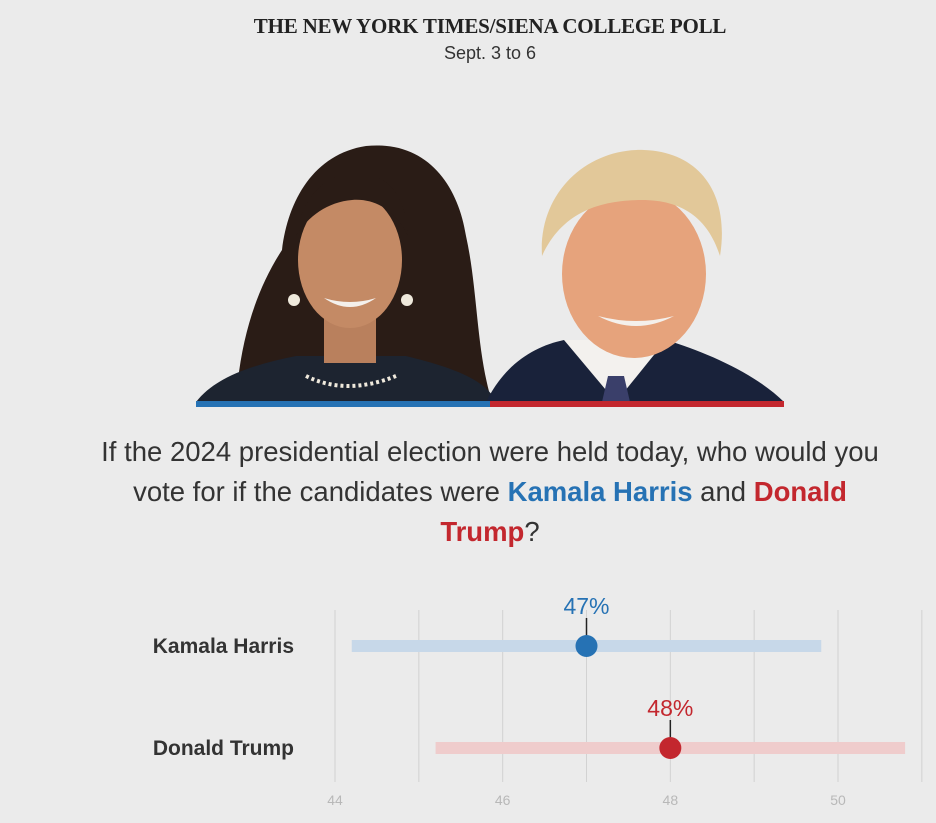  Describe the element at coordinates (503, 800) in the screenshot. I see `x-tick-label-46: 46` at that location.